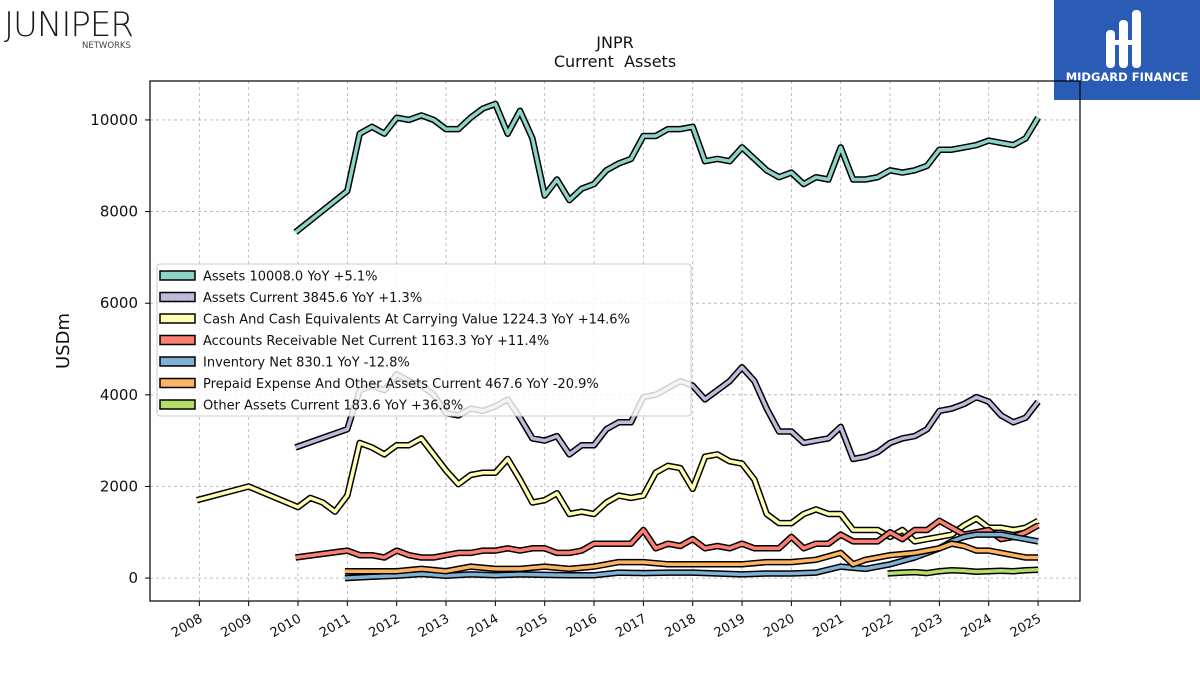  What do you see at coordinates (385, 626) in the screenshot?
I see `x-tick-label: 2012` at bounding box center [385, 626].